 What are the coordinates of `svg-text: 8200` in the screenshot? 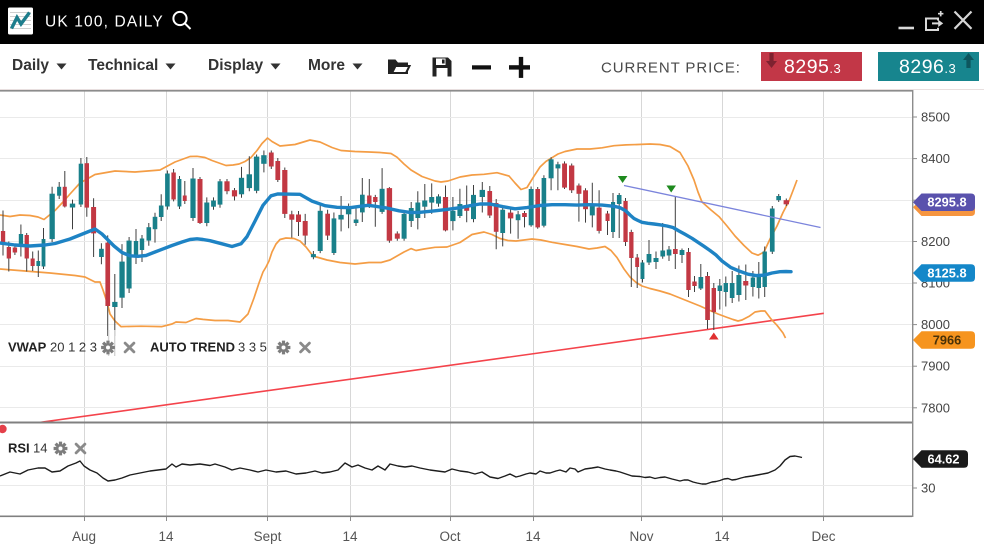 It's located at (935, 241).